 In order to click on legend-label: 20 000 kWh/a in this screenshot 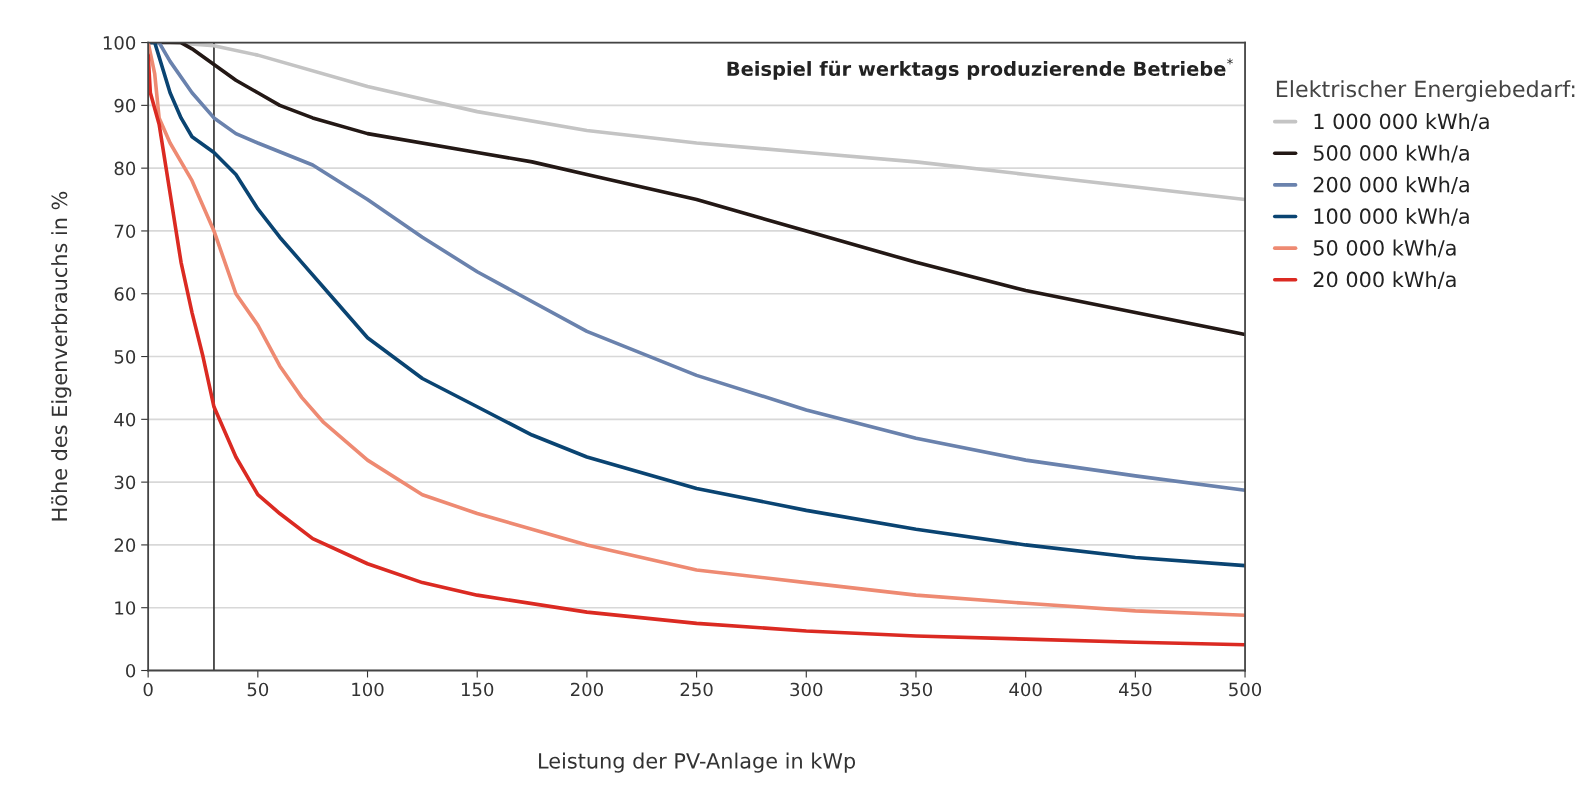, I will do `click(1384, 280)`.